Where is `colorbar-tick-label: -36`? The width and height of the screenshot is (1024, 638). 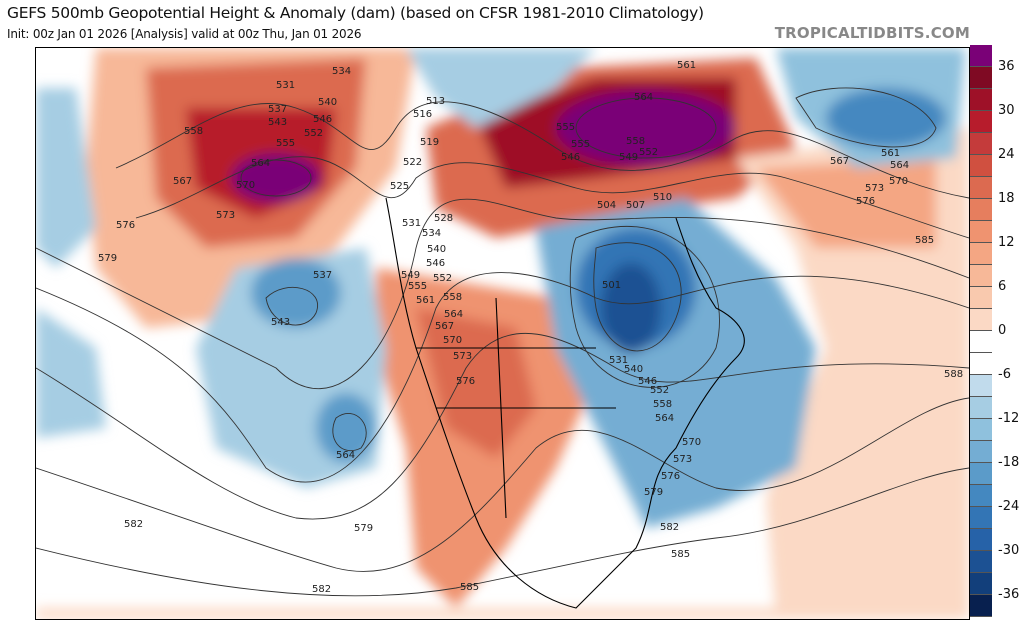
colorbar-tick-label: -36 is located at coordinates (1009, 594).